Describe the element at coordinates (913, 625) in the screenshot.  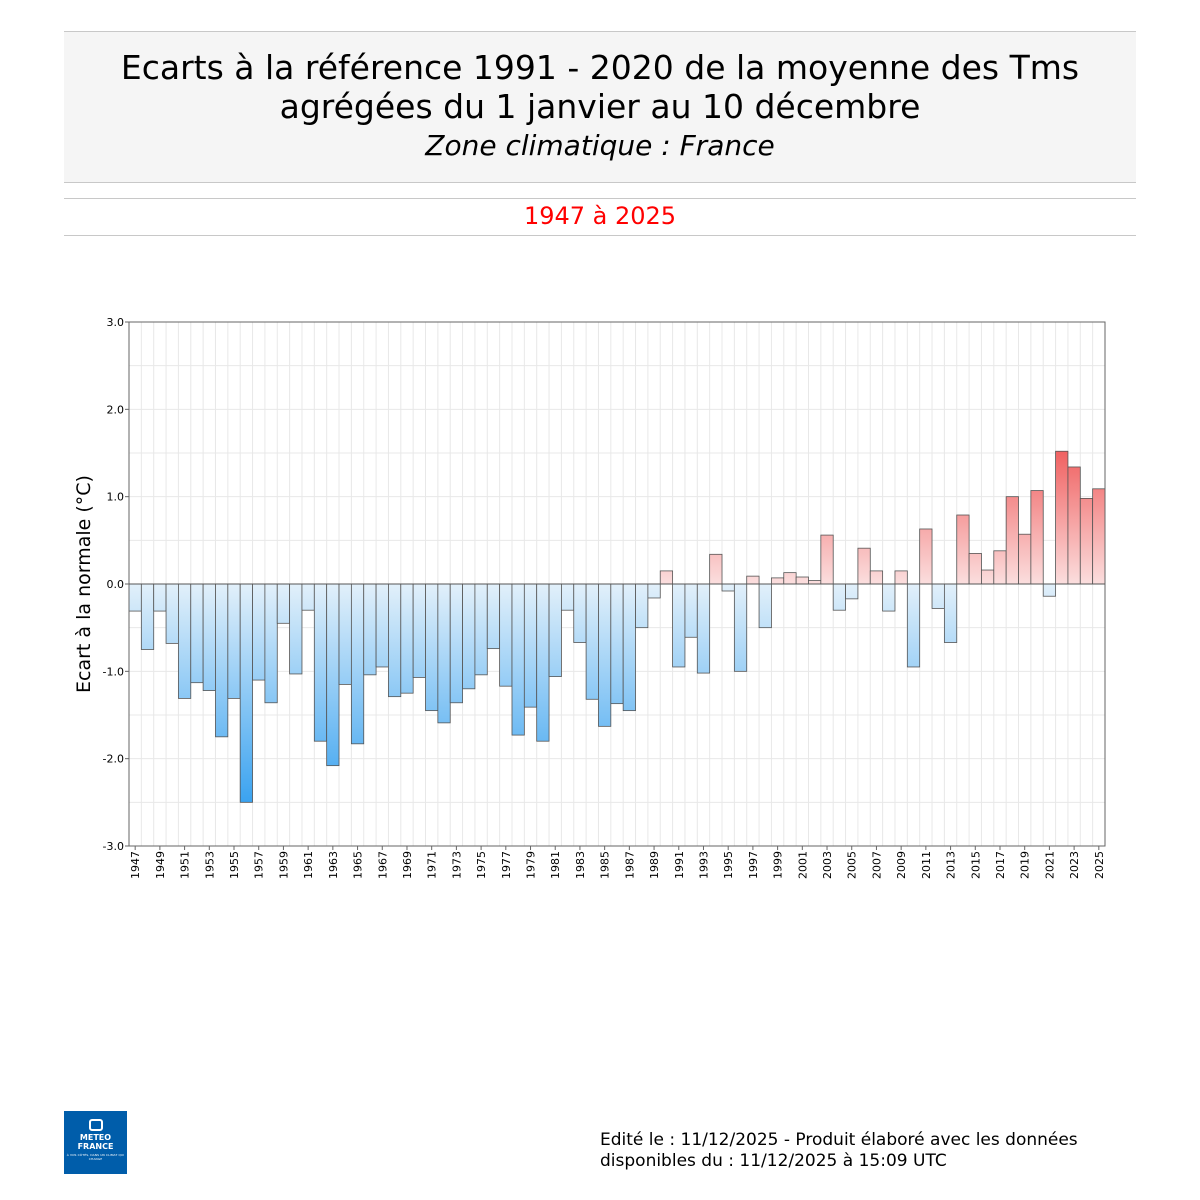
I see `bar-2010` at that location.